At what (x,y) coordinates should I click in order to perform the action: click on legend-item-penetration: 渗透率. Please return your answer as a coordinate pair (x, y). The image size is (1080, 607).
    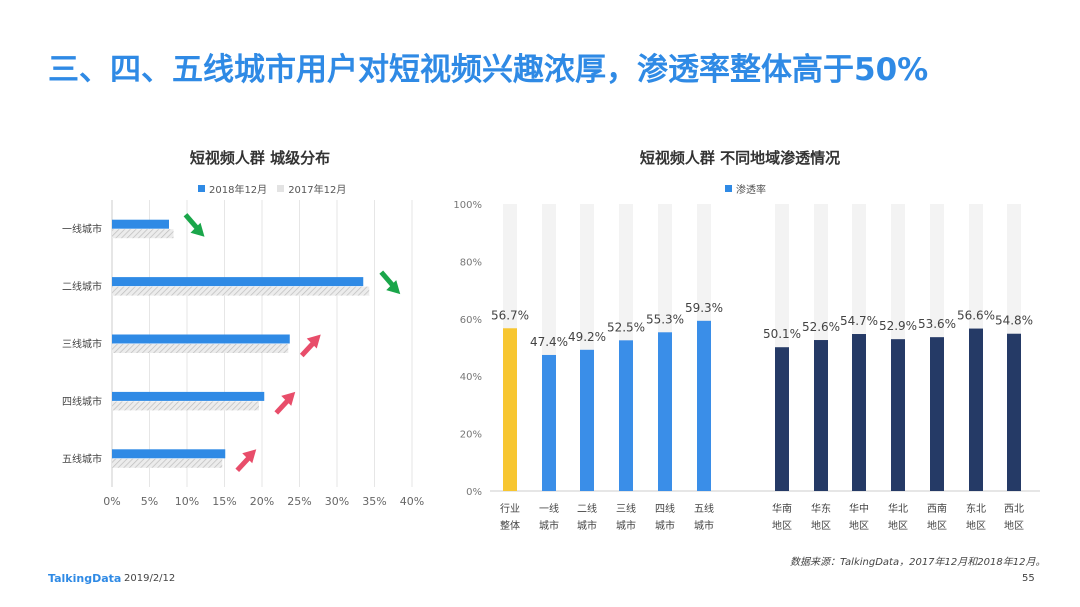
    Looking at the image, I should click on (745, 188).